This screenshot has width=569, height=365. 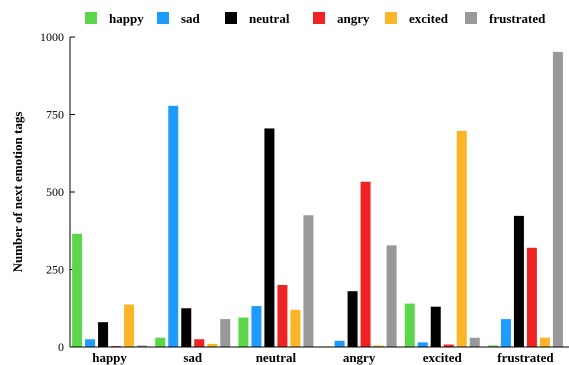 I want to click on y-tick-label: 0, so click(x=61, y=347).